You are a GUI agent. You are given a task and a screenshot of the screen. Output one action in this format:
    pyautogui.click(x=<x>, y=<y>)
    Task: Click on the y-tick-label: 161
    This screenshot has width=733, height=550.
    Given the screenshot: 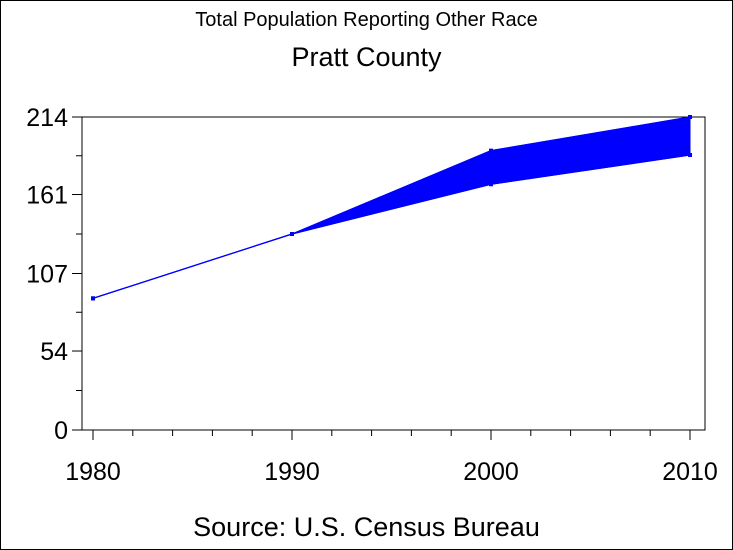 What is the action you would take?
    pyautogui.click(x=47, y=196)
    